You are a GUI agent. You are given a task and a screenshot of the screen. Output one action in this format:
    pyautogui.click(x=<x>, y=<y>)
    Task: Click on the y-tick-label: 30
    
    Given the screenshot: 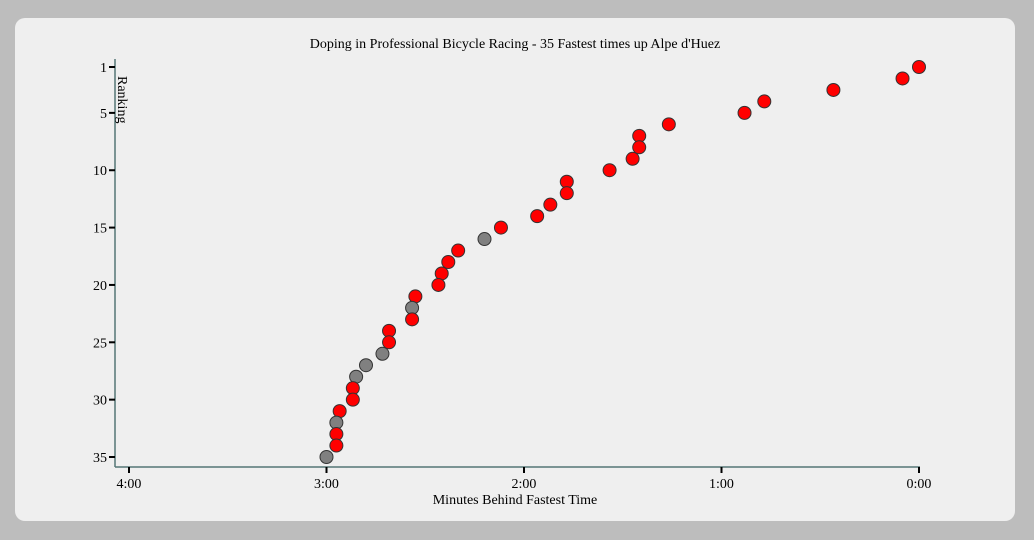 What is the action you would take?
    pyautogui.click(x=100, y=401)
    